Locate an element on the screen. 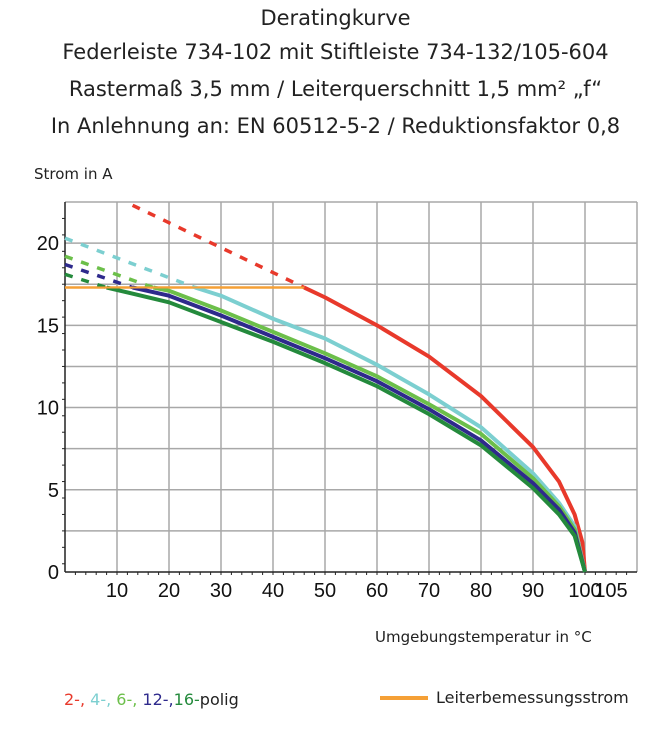  series-2-polig-dashed is located at coordinates (218, 246).